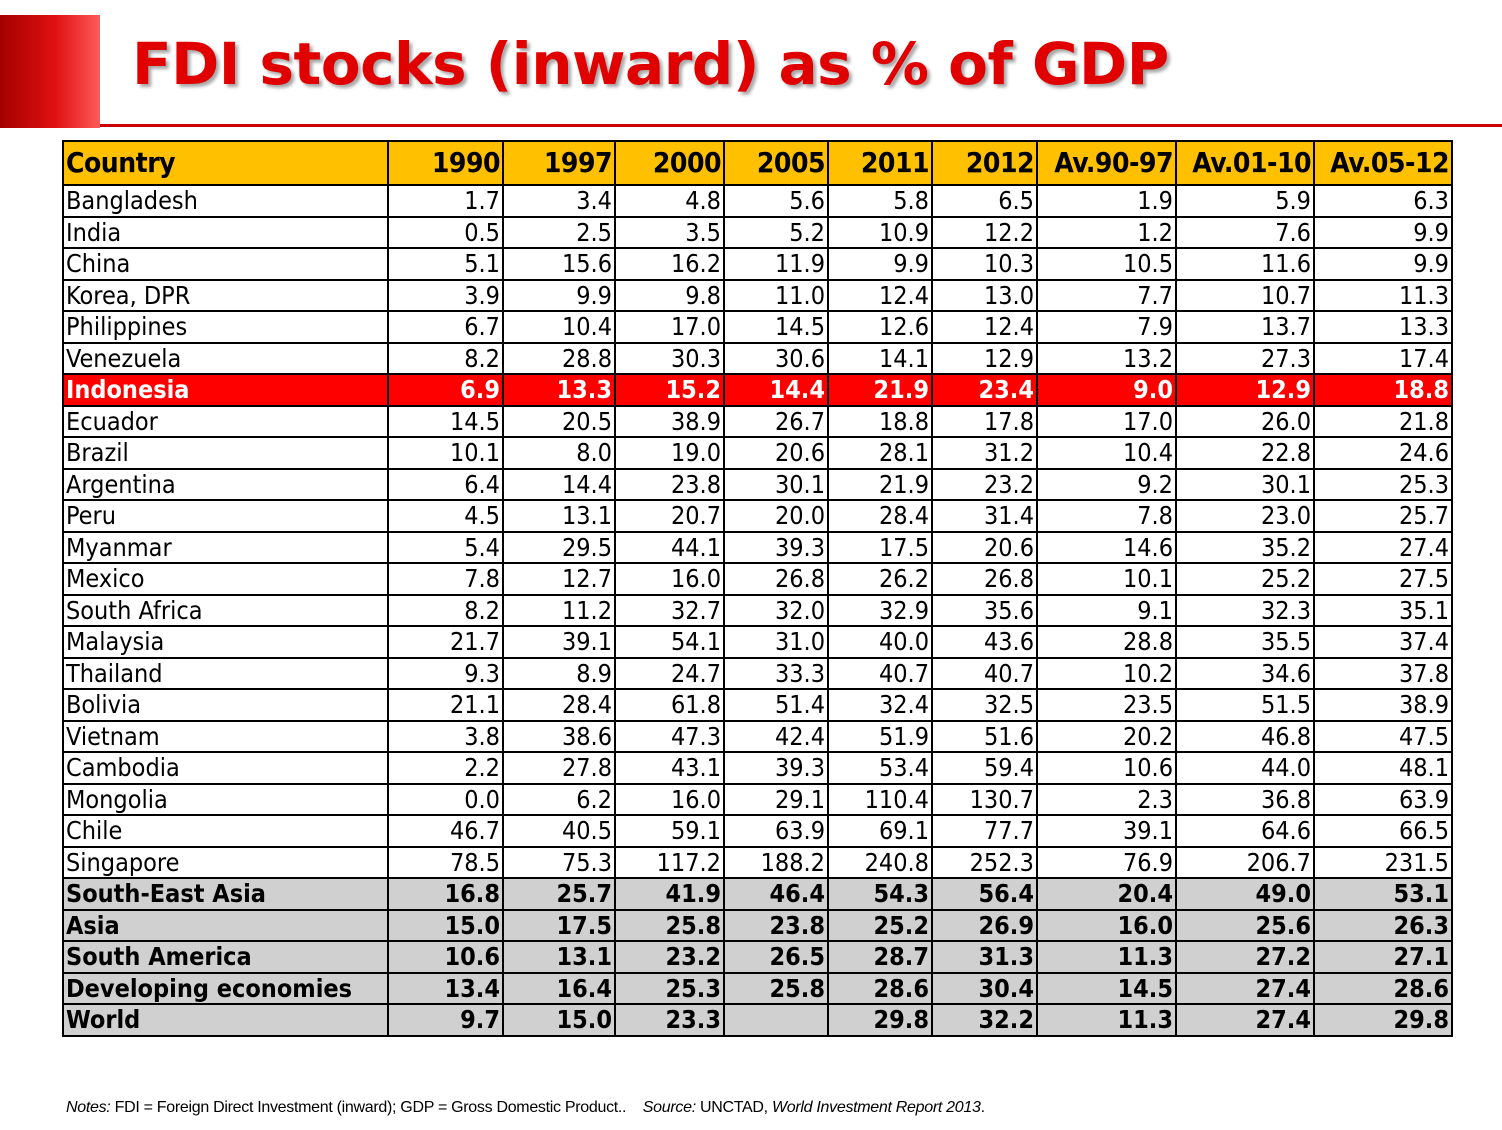 The image size is (1502, 1130). Describe the element at coordinates (225, 831) in the screenshot. I see `country-cell: Chile` at that location.